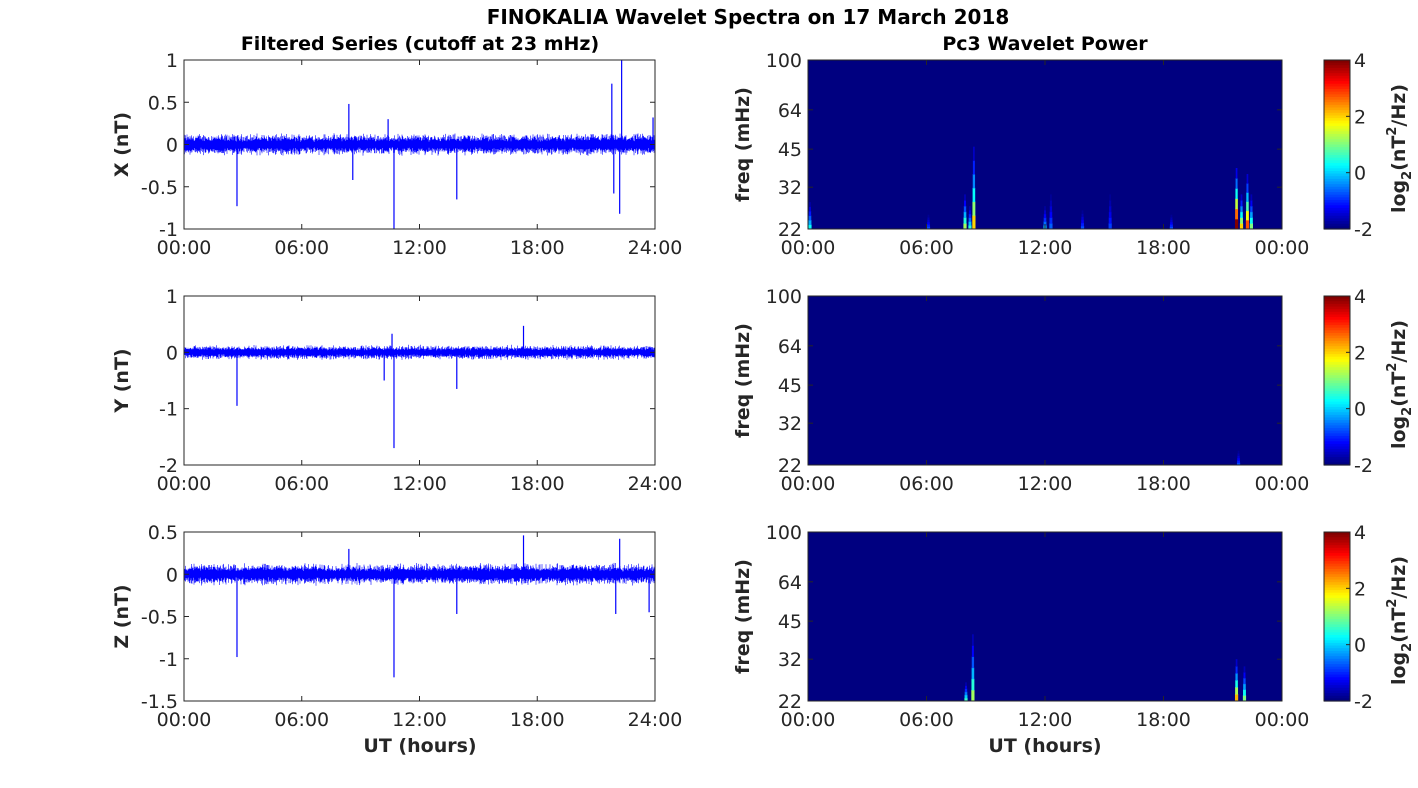 The image size is (1418, 788). Describe the element at coordinates (743, 144) in the screenshot. I see `freq-axis-label-x: freq (mHz)` at that location.